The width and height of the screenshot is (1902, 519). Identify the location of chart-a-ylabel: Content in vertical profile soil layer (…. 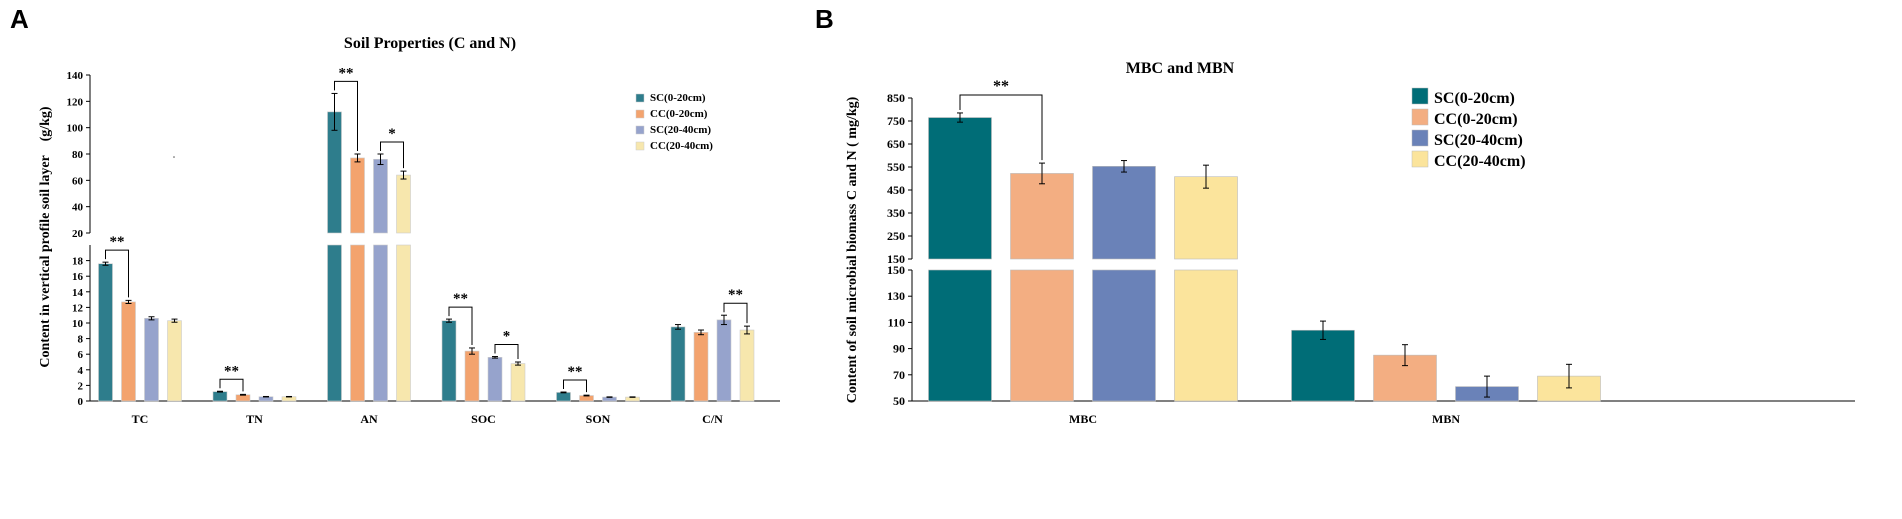
(45, 237).